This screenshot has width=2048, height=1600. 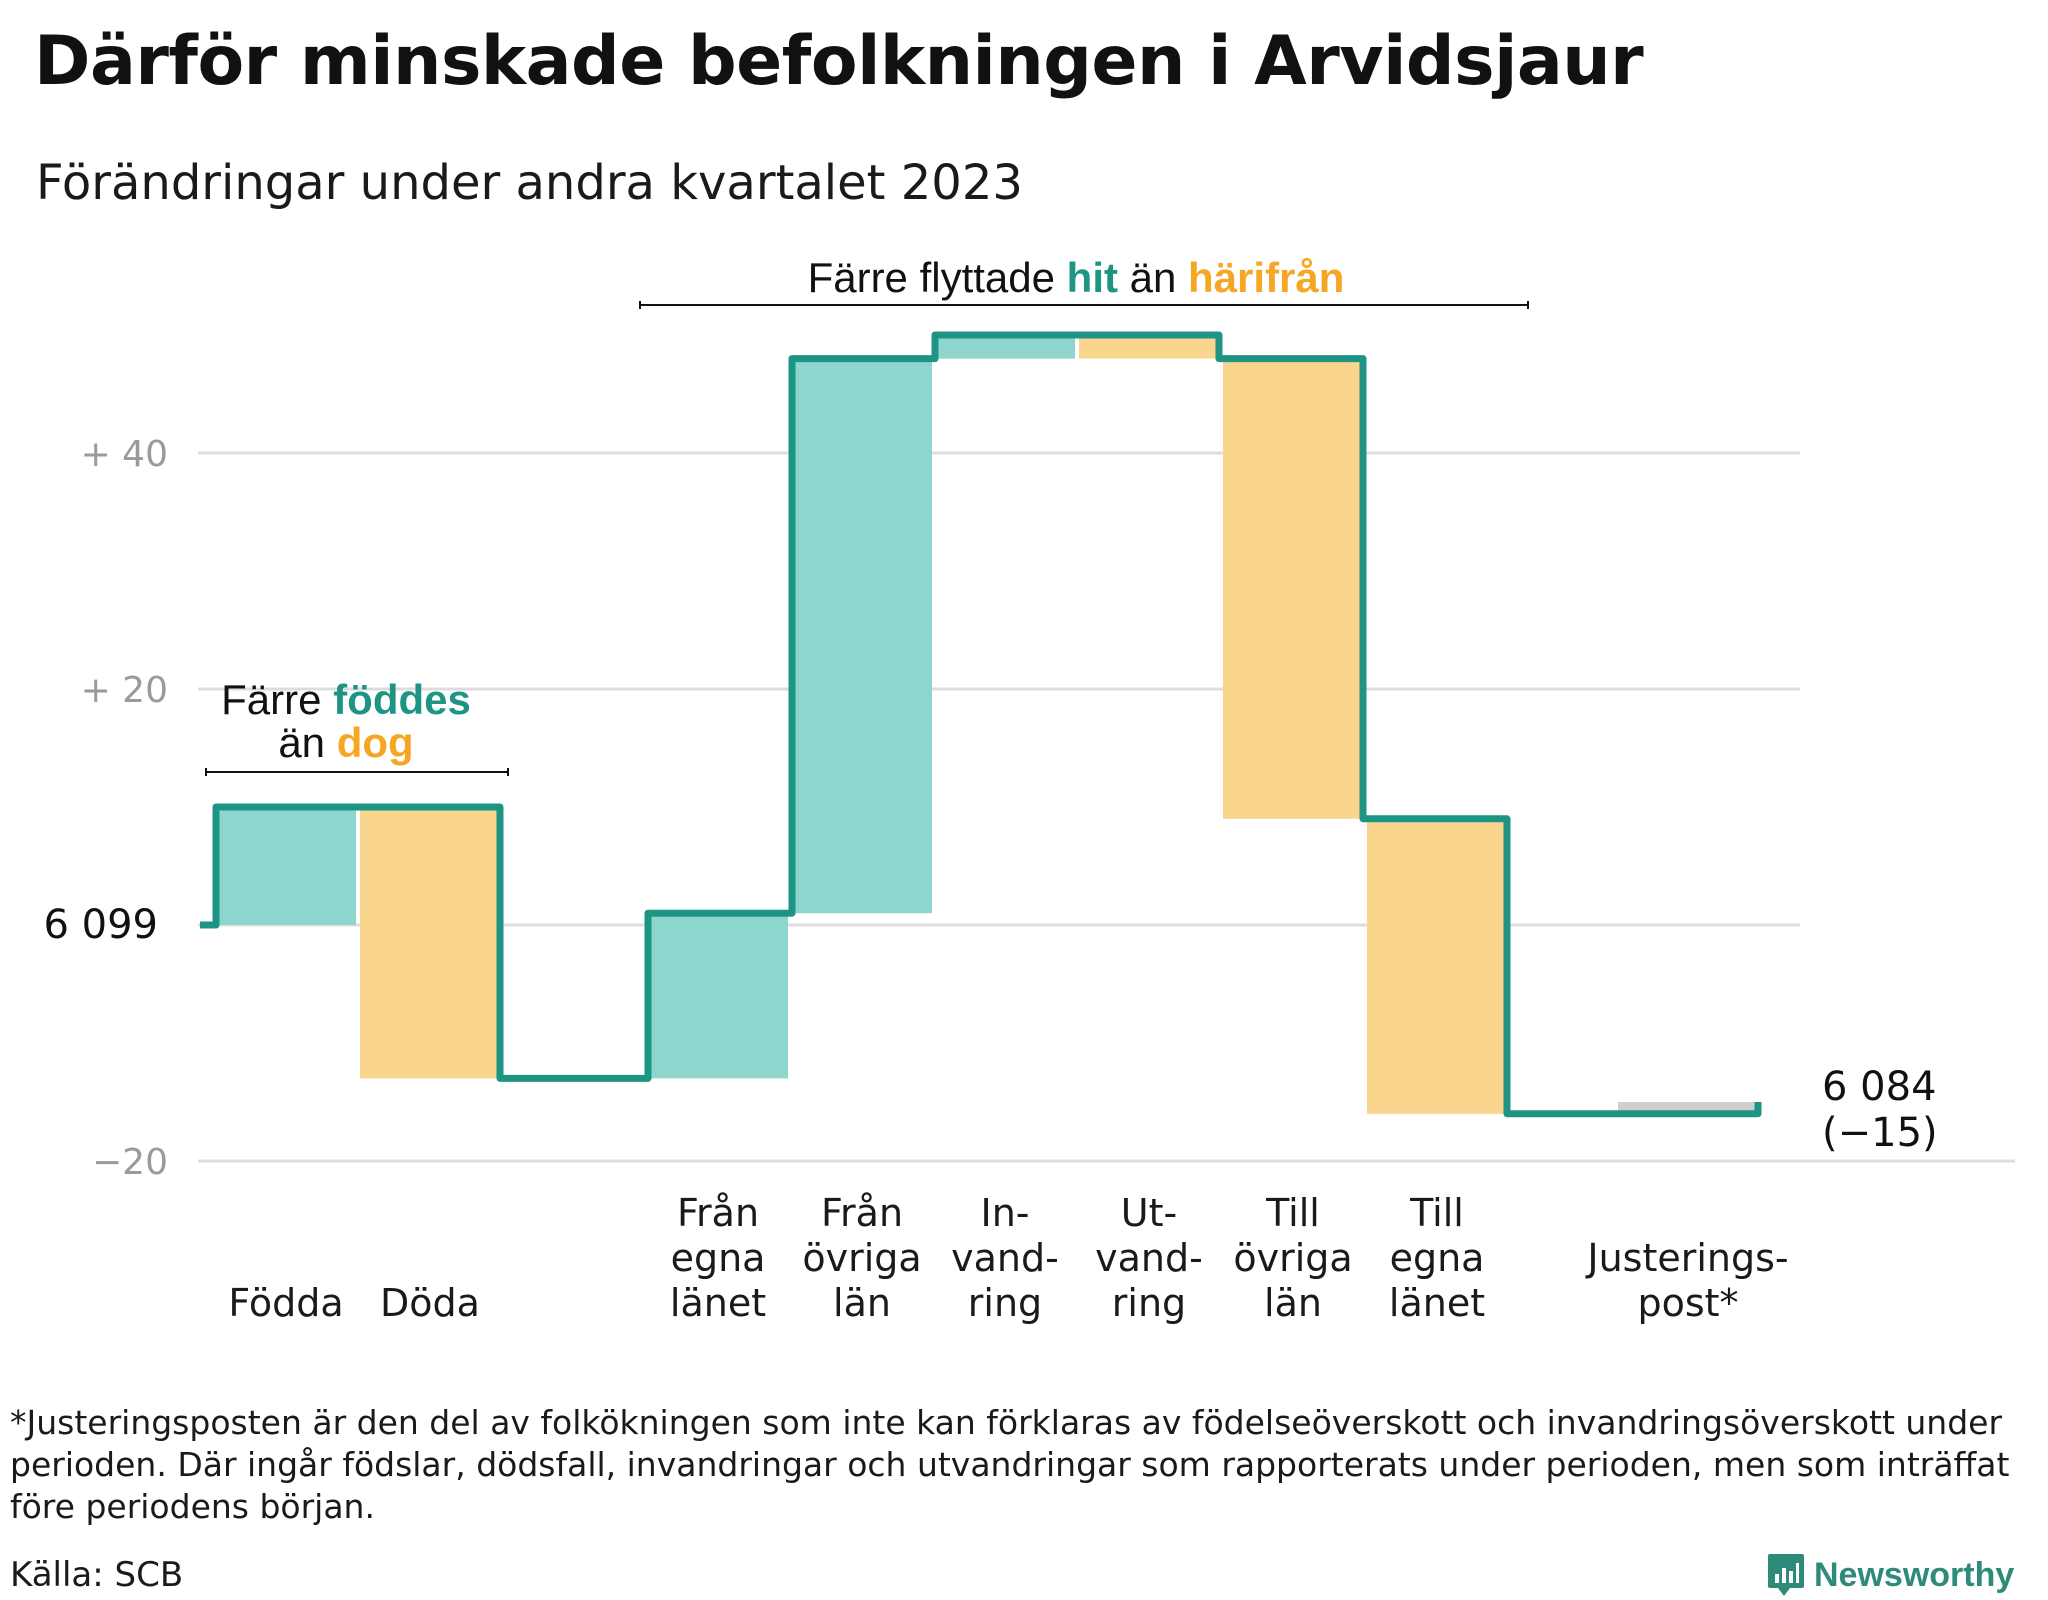 What do you see at coordinates (1076, 277) in the screenshot?
I see `annotation-migration: Färre flyttade hit än härifrån` at bounding box center [1076, 277].